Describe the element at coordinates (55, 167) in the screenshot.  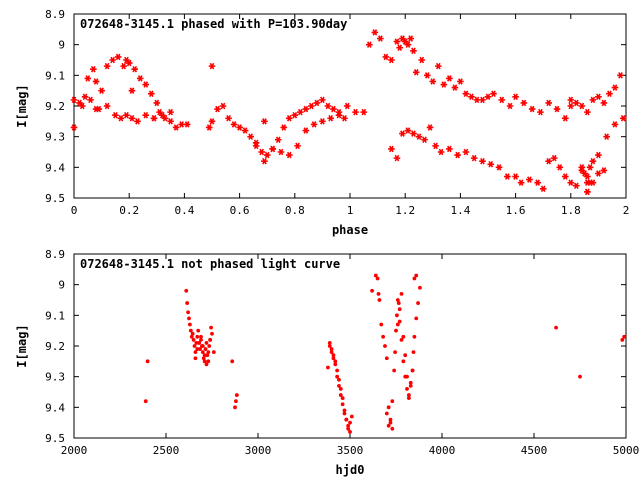
I see `y-tick-label: 9.4` at that location.